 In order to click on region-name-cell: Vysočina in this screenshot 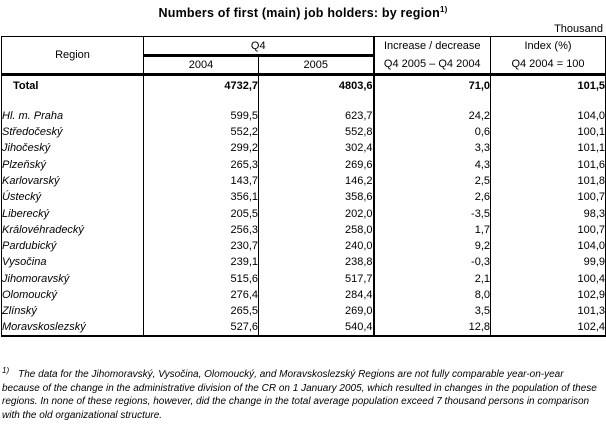, I will do `click(72, 262)`.